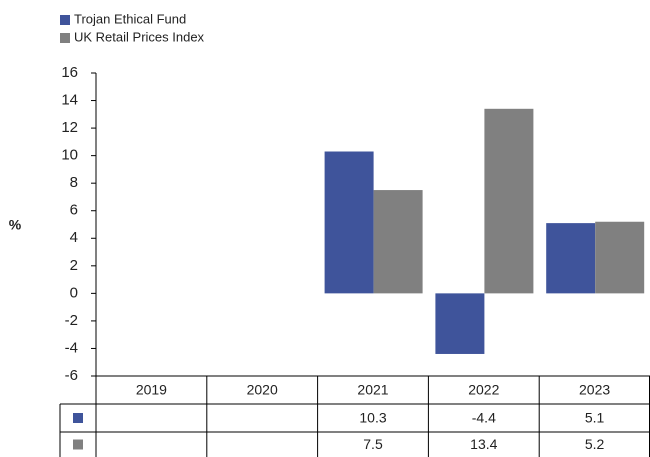  Describe the element at coordinates (74, 292) in the screenshot. I see `y-tick-label: 0` at that location.